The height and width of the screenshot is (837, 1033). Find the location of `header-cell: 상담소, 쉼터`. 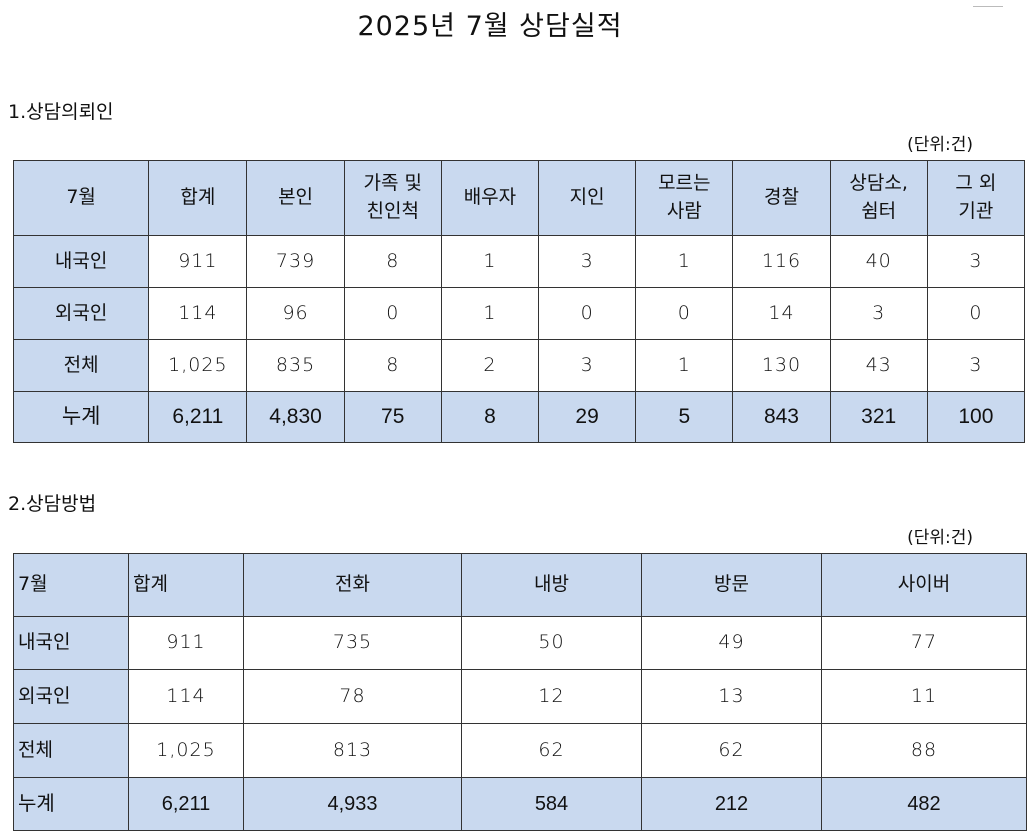

header-cell: 상담소, 쉼터 is located at coordinates (878, 198).